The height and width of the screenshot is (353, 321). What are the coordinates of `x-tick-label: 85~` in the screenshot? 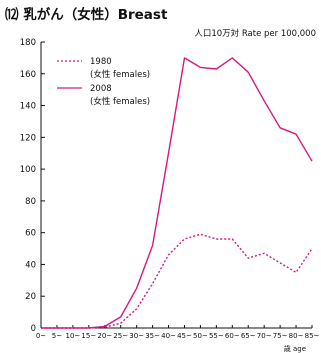 It's located at (312, 336).